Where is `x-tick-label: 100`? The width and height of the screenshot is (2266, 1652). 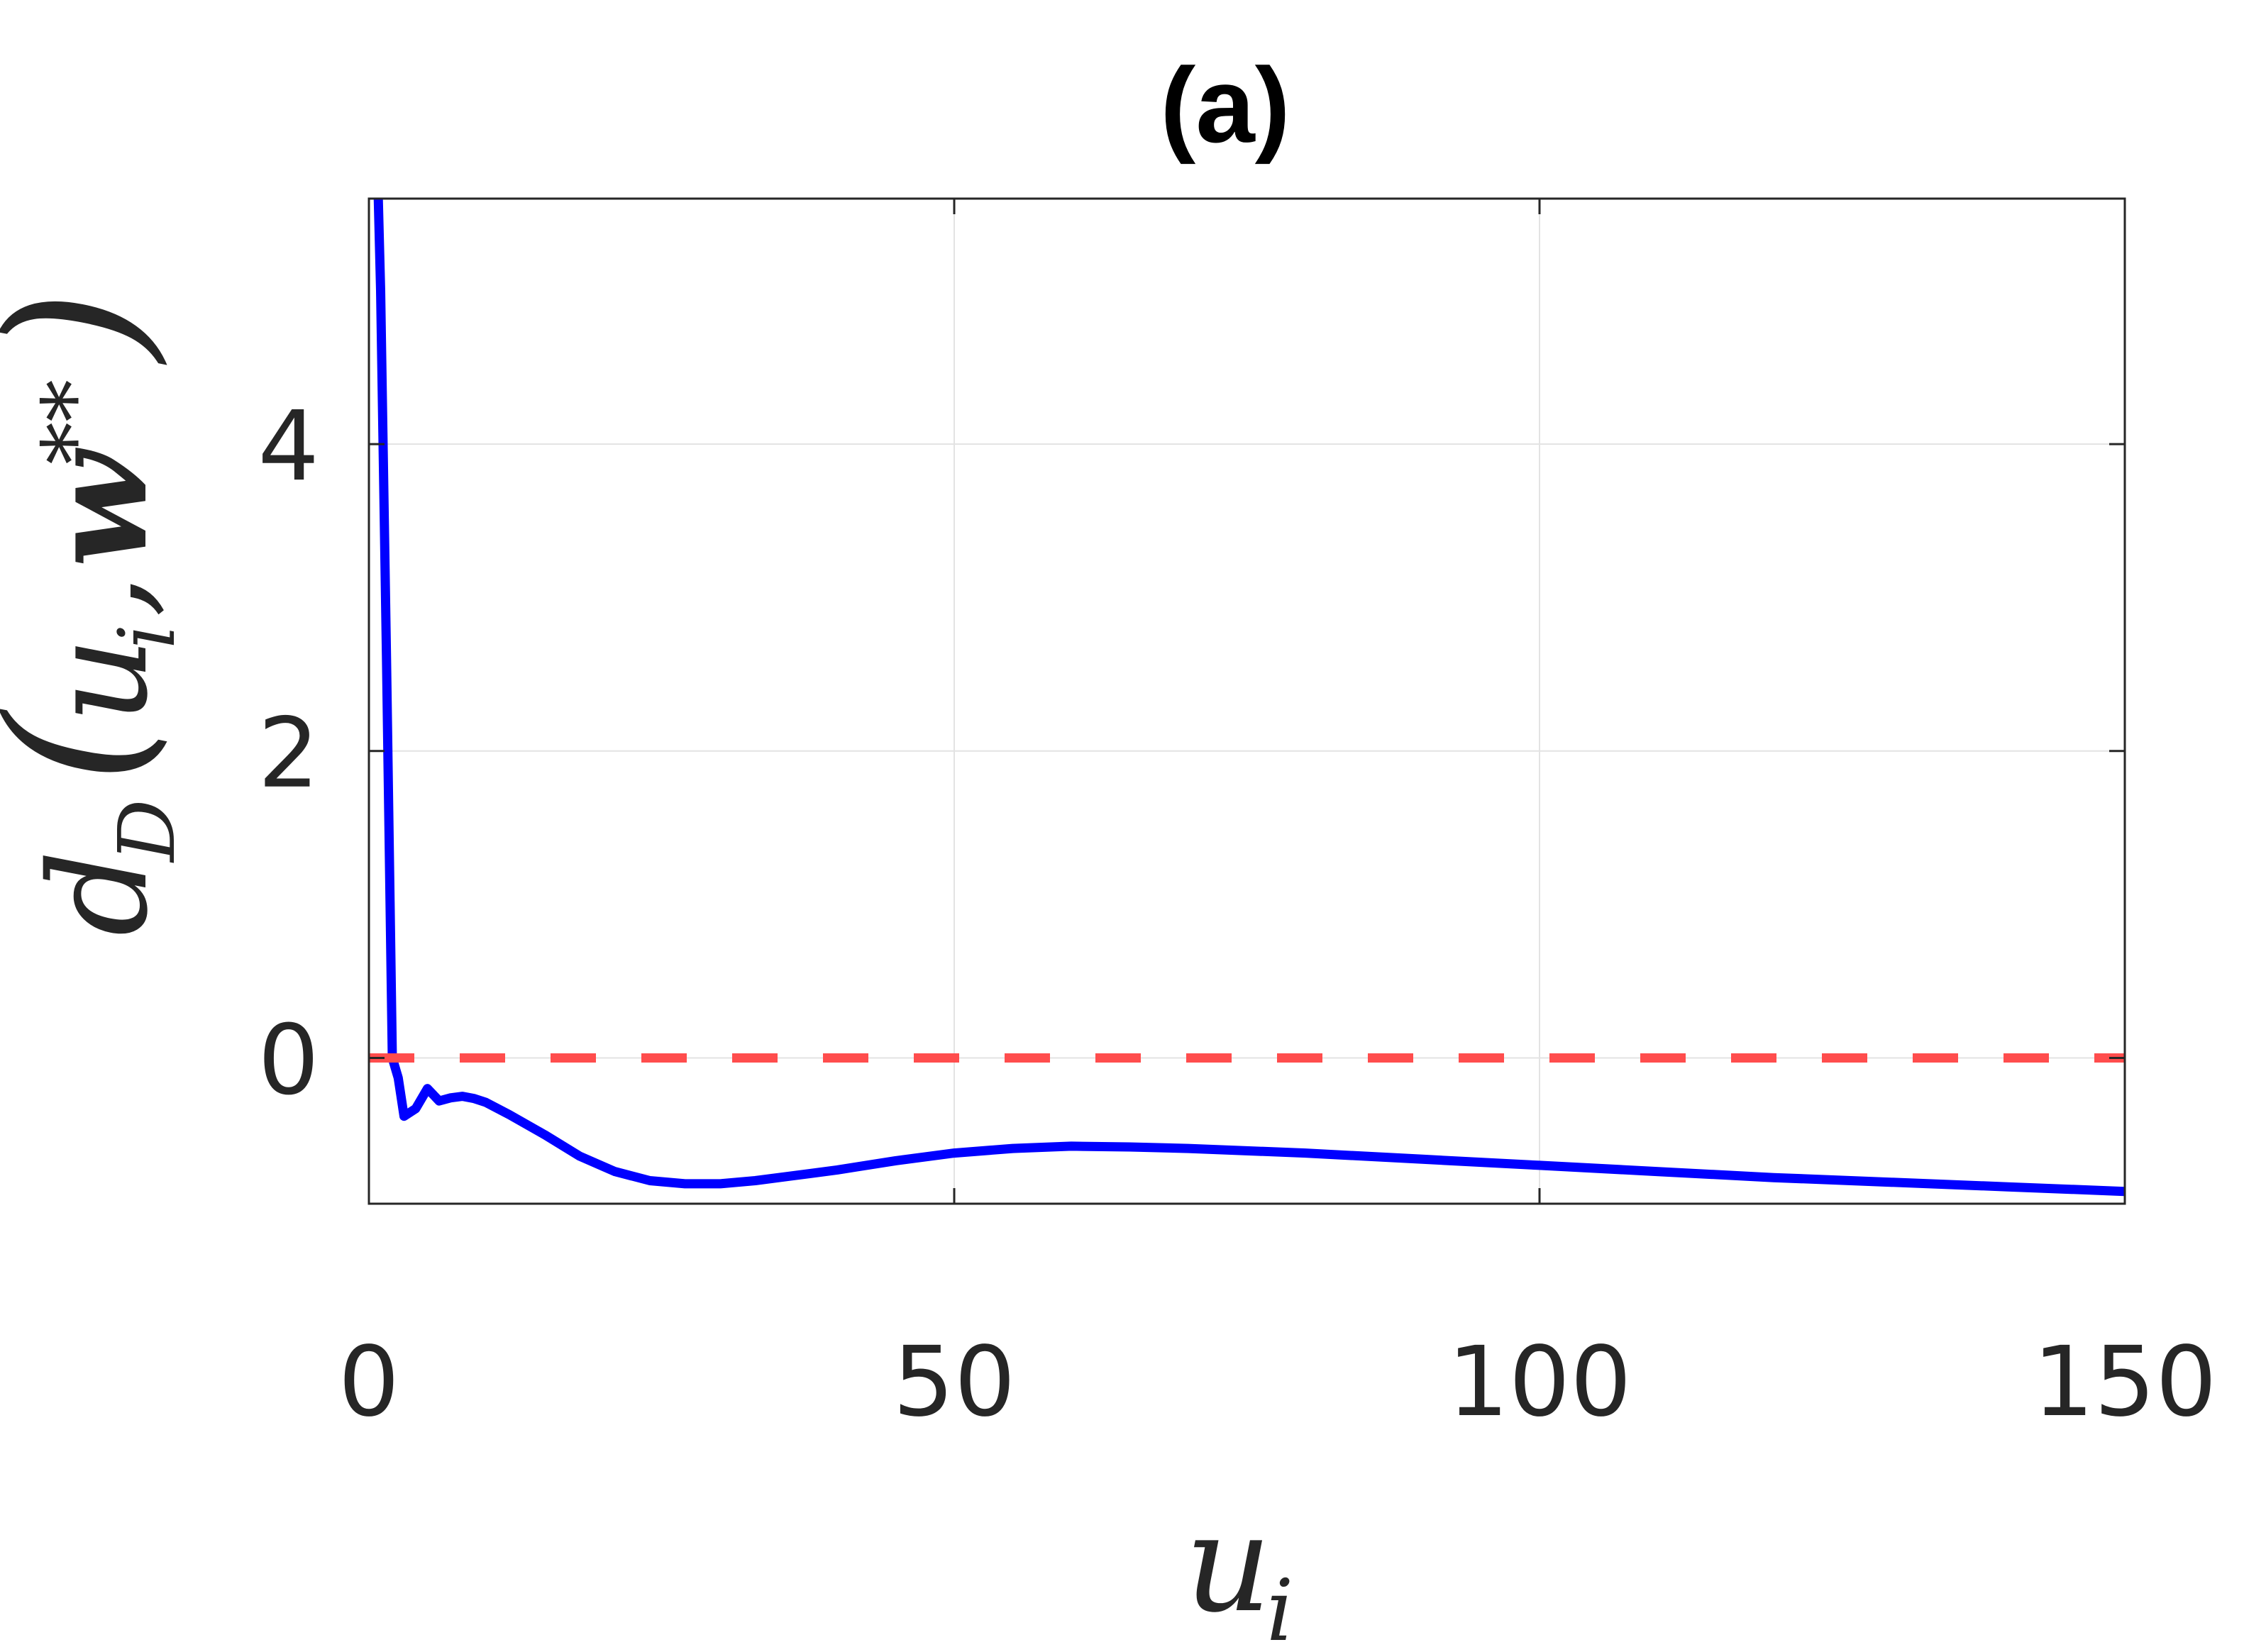 x-tick-label: 100 is located at coordinates (1539, 1382).